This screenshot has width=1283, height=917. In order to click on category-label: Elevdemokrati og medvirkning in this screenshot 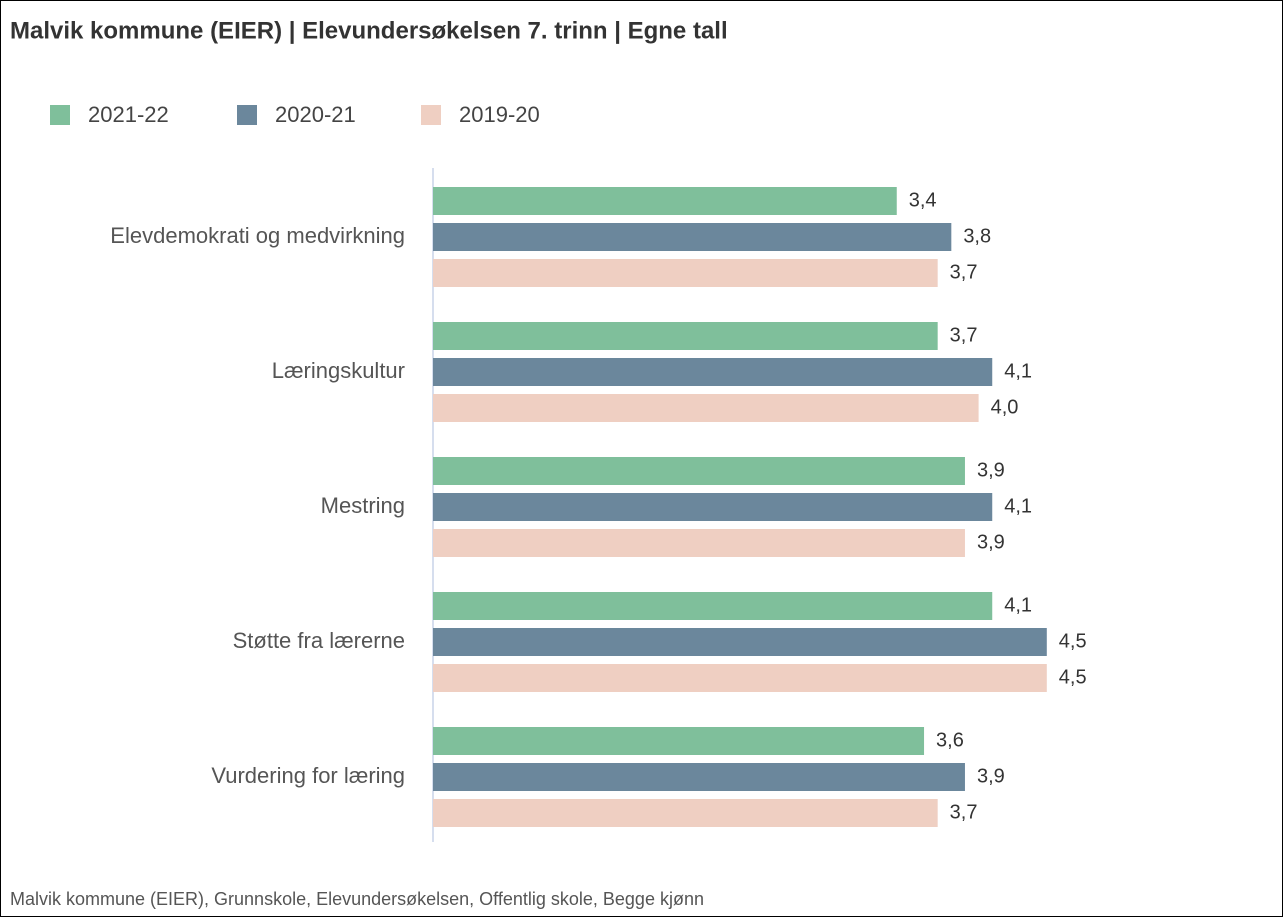, I will do `click(257, 235)`.